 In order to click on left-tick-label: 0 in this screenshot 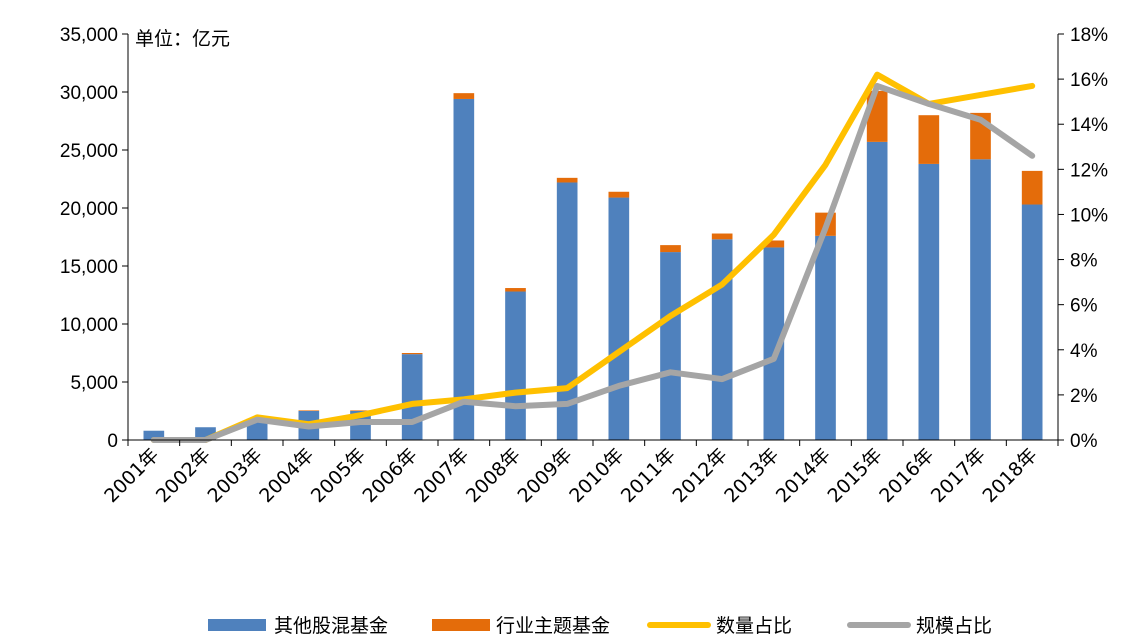, I will do `click(112, 441)`.